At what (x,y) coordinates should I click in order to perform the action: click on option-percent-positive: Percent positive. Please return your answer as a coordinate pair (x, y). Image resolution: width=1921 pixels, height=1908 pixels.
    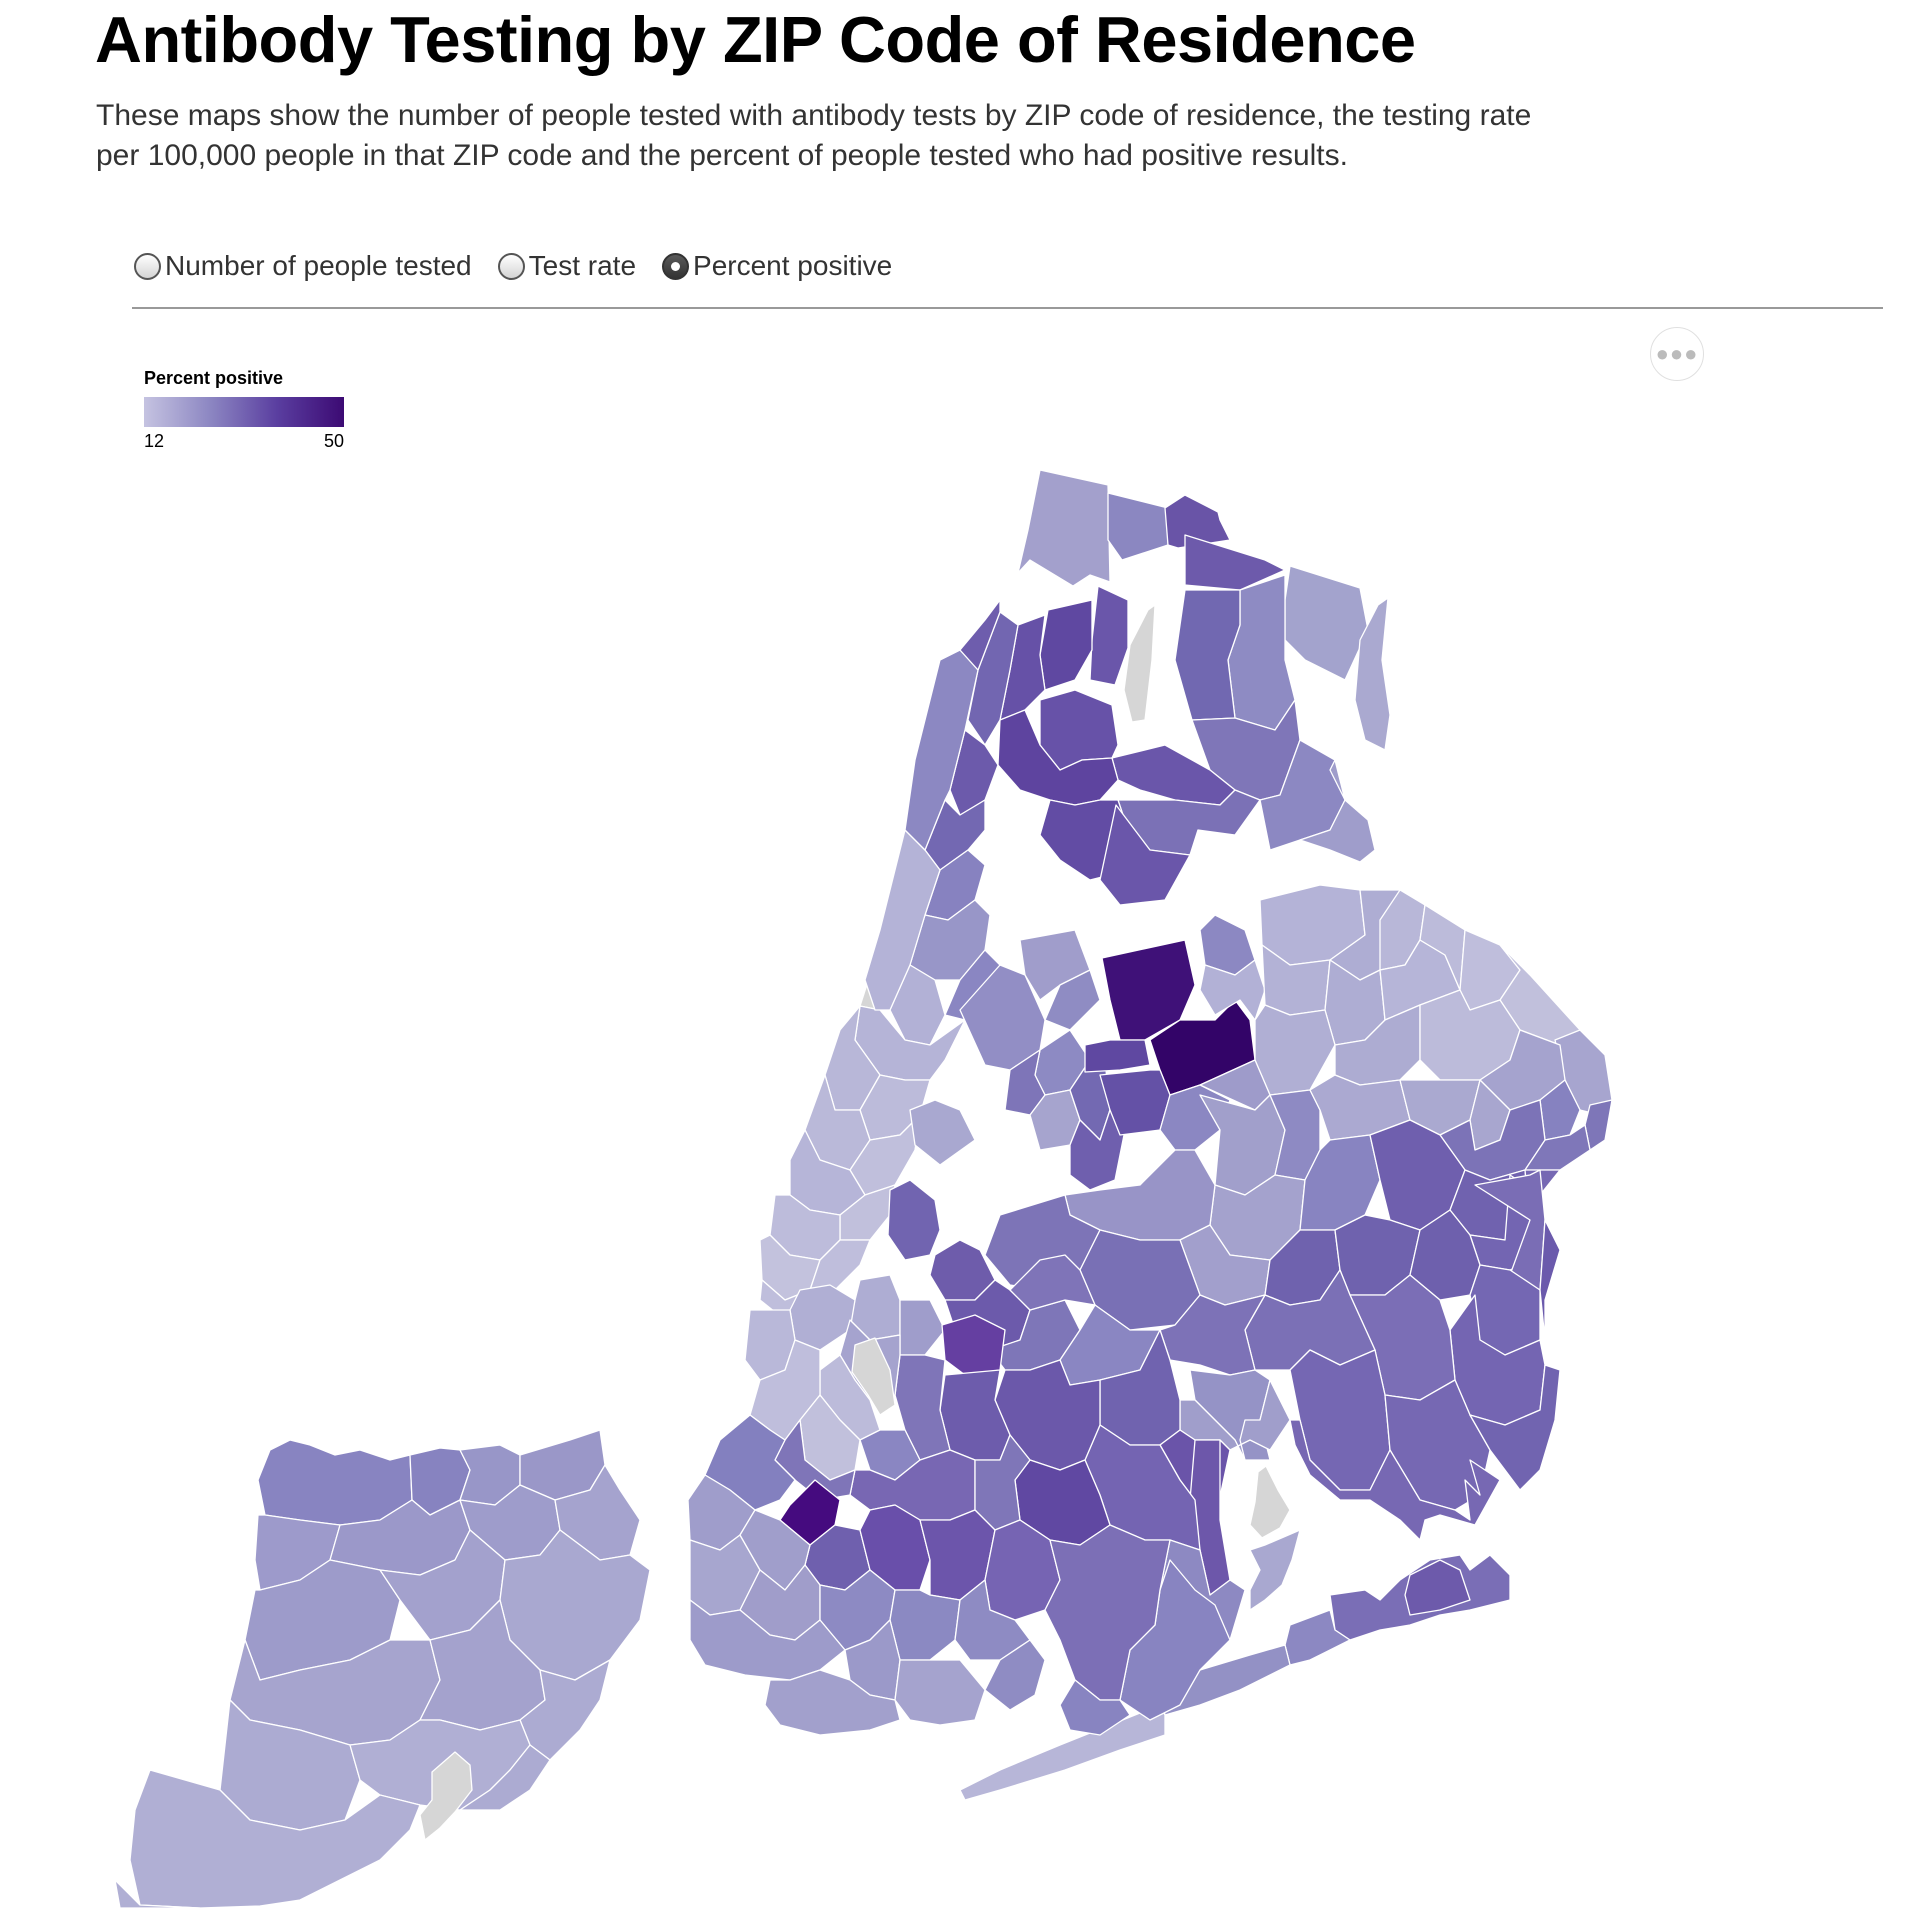
    Looking at the image, I should click on (777, 266).